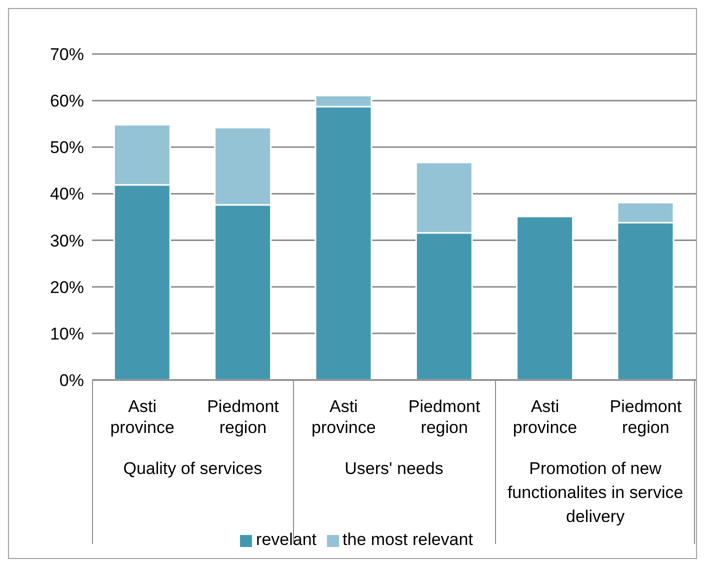 Image resolution: width=705 pixels, height=567 pixels. What do you see at coordinates (286, 539) in the screenshot?
I see `legend-label: revelant` at bounding box center [286, 539].